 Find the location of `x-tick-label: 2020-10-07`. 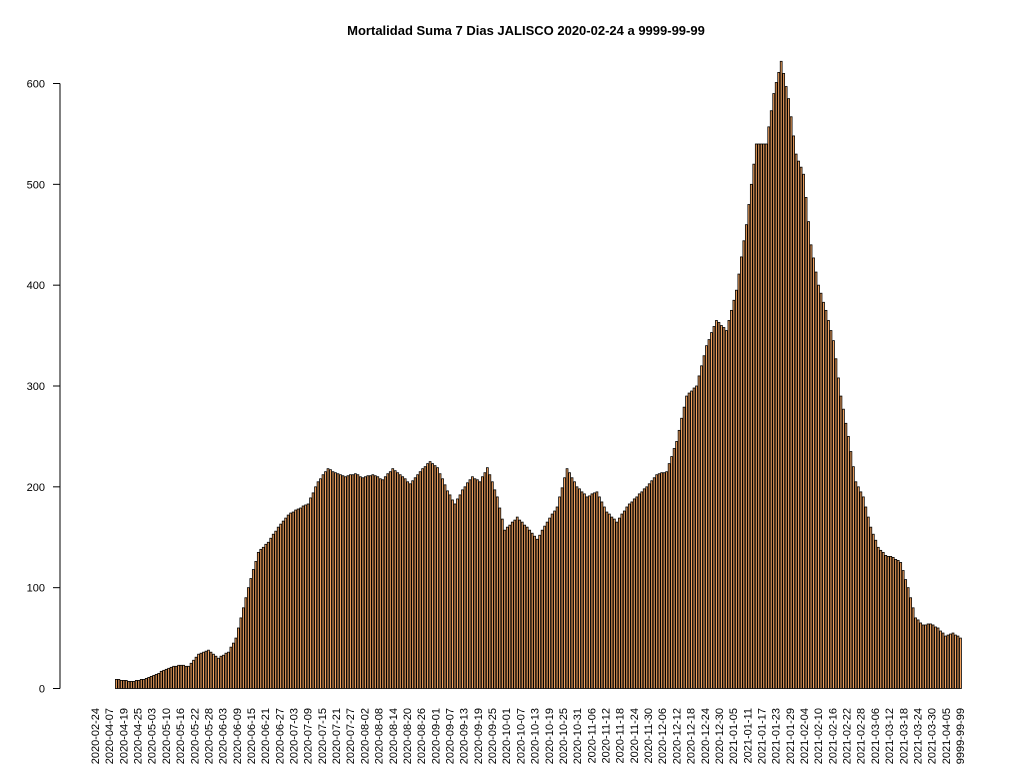

x-tick-label: 2020-10-07 is located at coordinates (521, 736).